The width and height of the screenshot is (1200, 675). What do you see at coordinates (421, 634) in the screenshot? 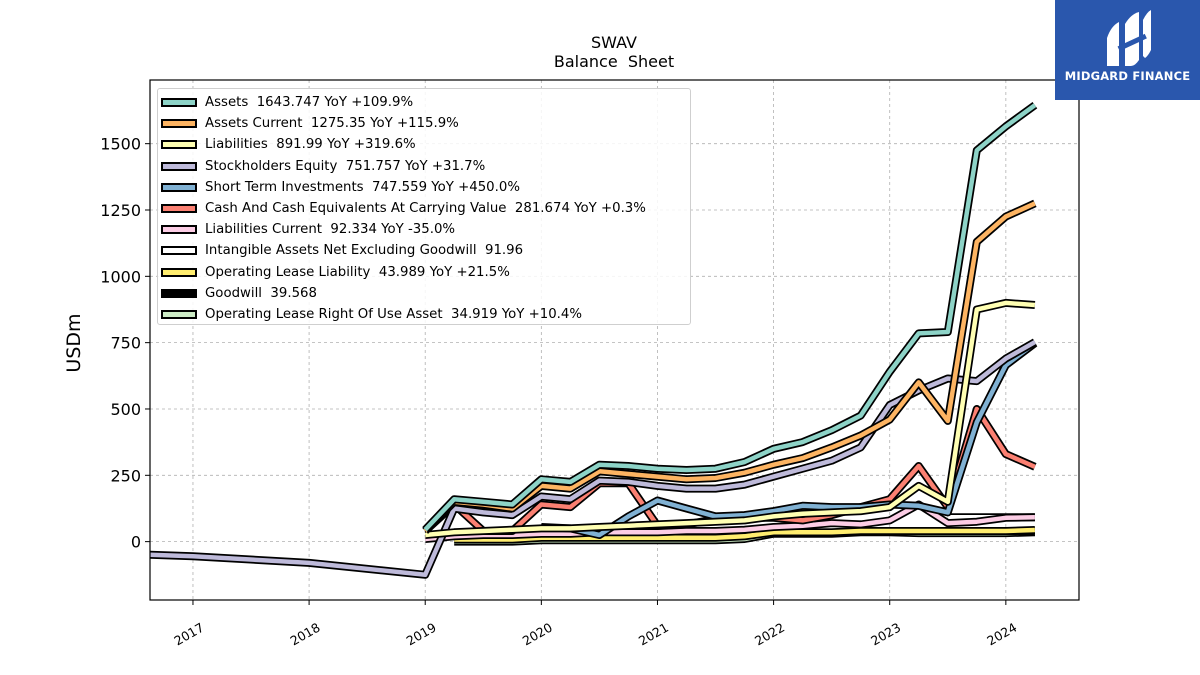
I see `x-tick-label: 2019` at bounding box center [421, 634].